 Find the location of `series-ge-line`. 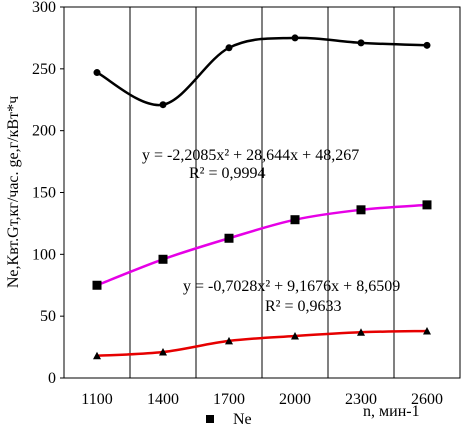

series-ge-line is located at coordinates (262, 71).